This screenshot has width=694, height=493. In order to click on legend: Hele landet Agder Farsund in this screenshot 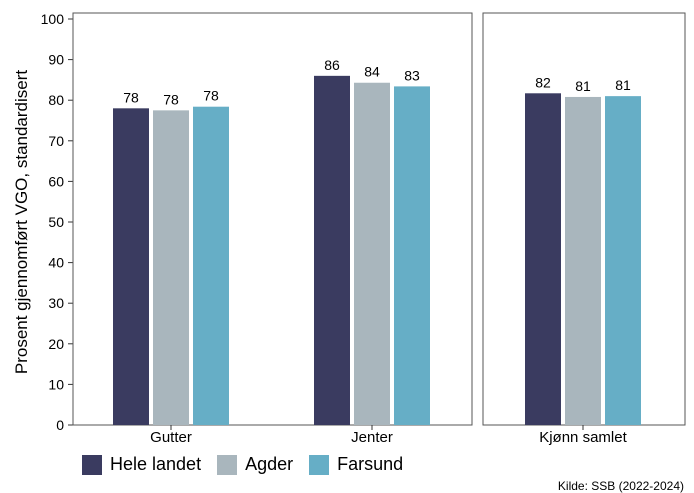, I will do `click(242, 464)`.